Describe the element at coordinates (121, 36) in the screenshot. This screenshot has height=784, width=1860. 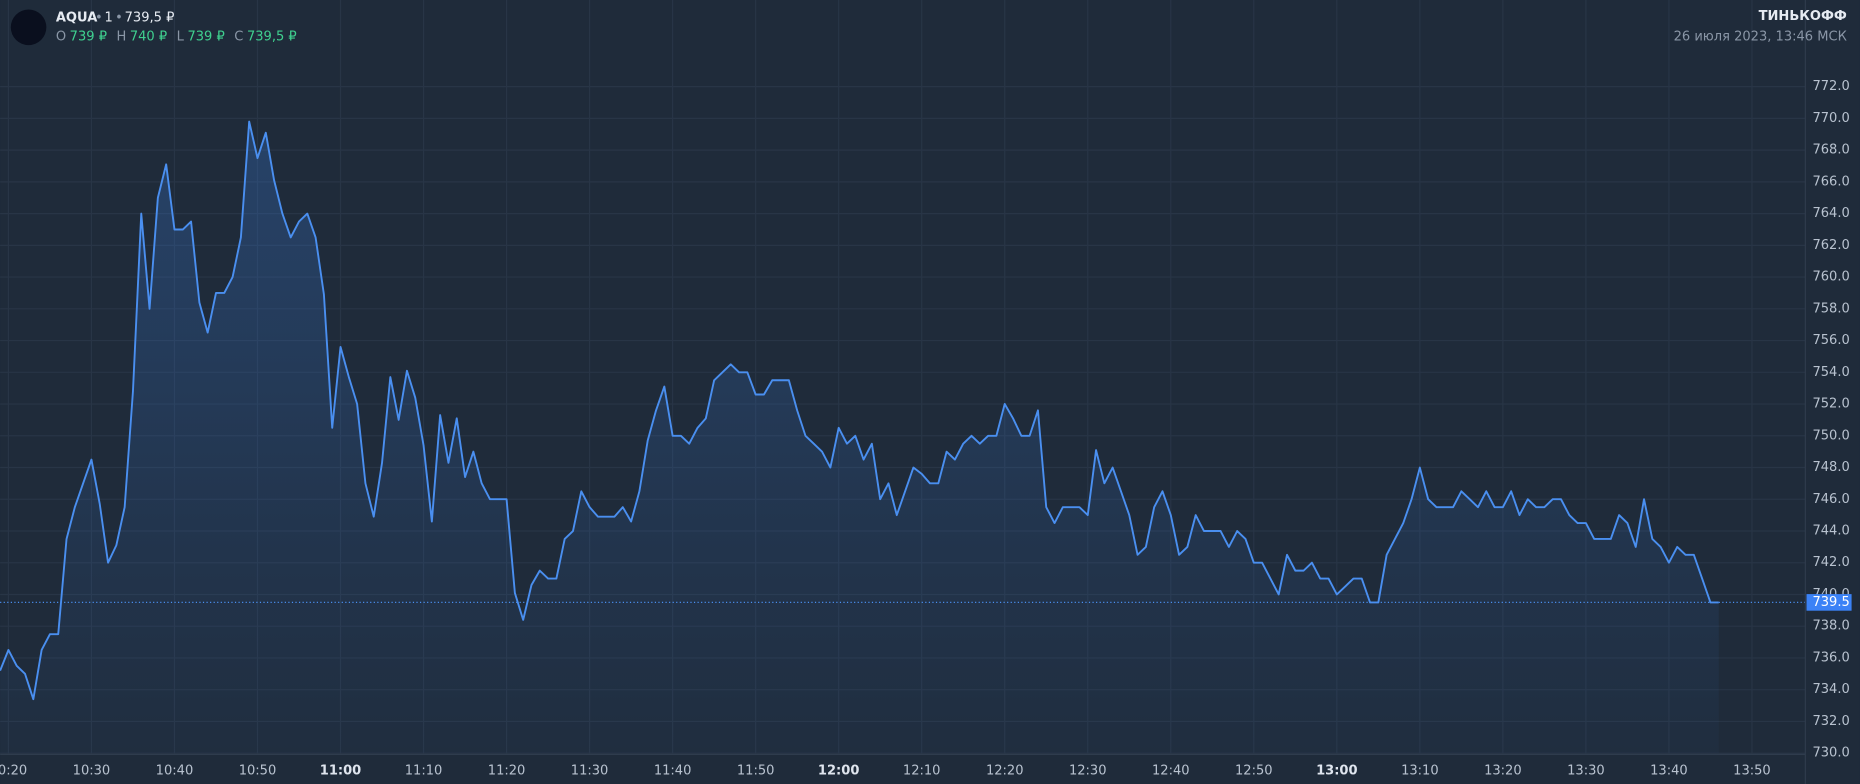
I see `ohlc-label: H` at that location.